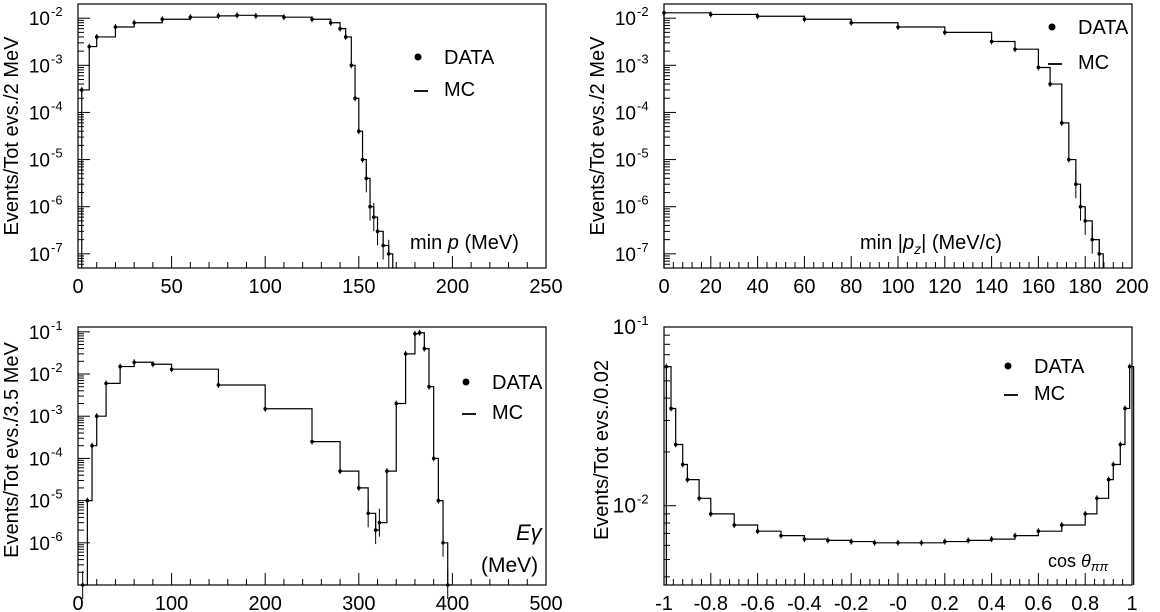 This screenshot has height=612, width=1160. I want to click on y-tick-exponent: -4, so click(57, 105).